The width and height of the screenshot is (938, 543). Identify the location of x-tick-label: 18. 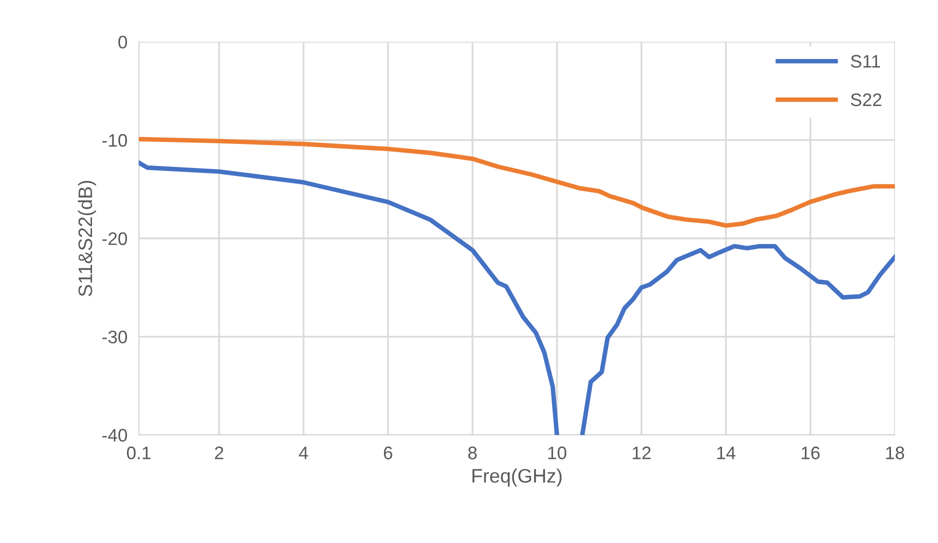
(895, 453).